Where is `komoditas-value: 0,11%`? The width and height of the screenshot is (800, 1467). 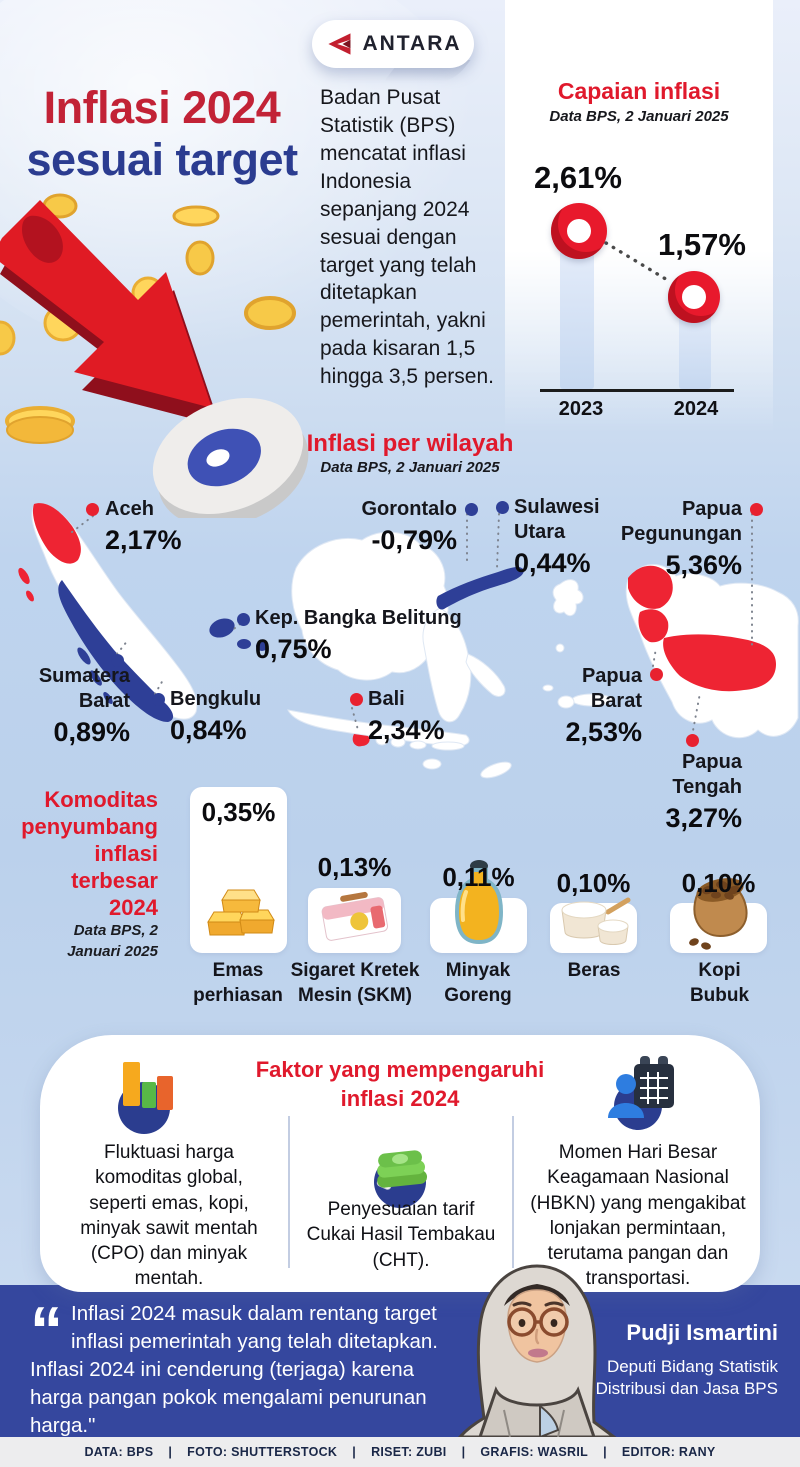 komoditas-value: 0,11% is located at coordinates (478, 877).